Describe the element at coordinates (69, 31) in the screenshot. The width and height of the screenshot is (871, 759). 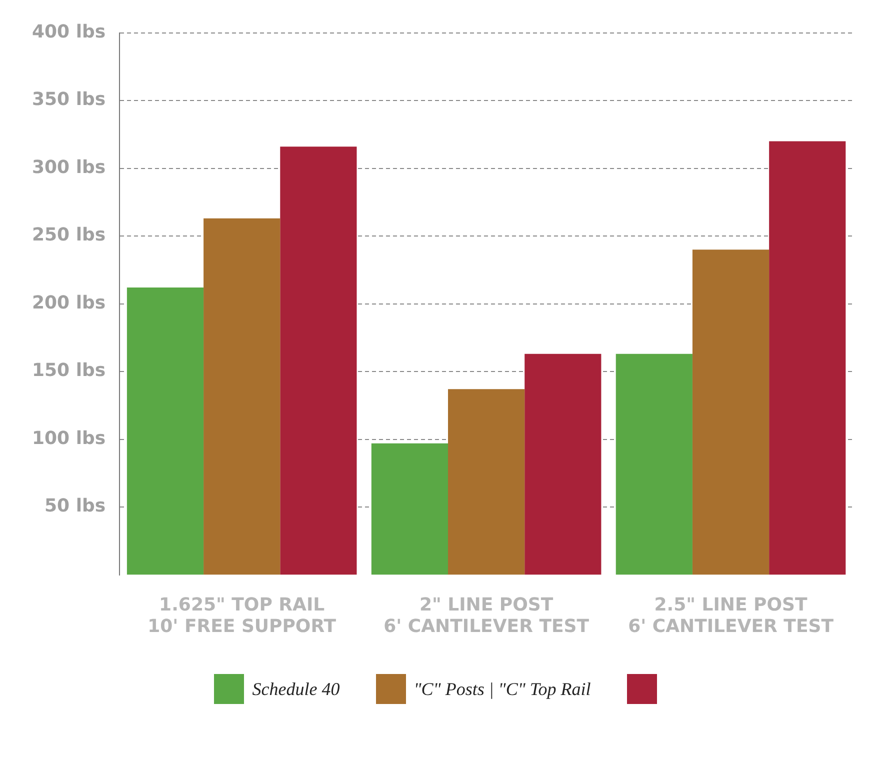
I see `y-tick-label: 400 lbs` at that location.